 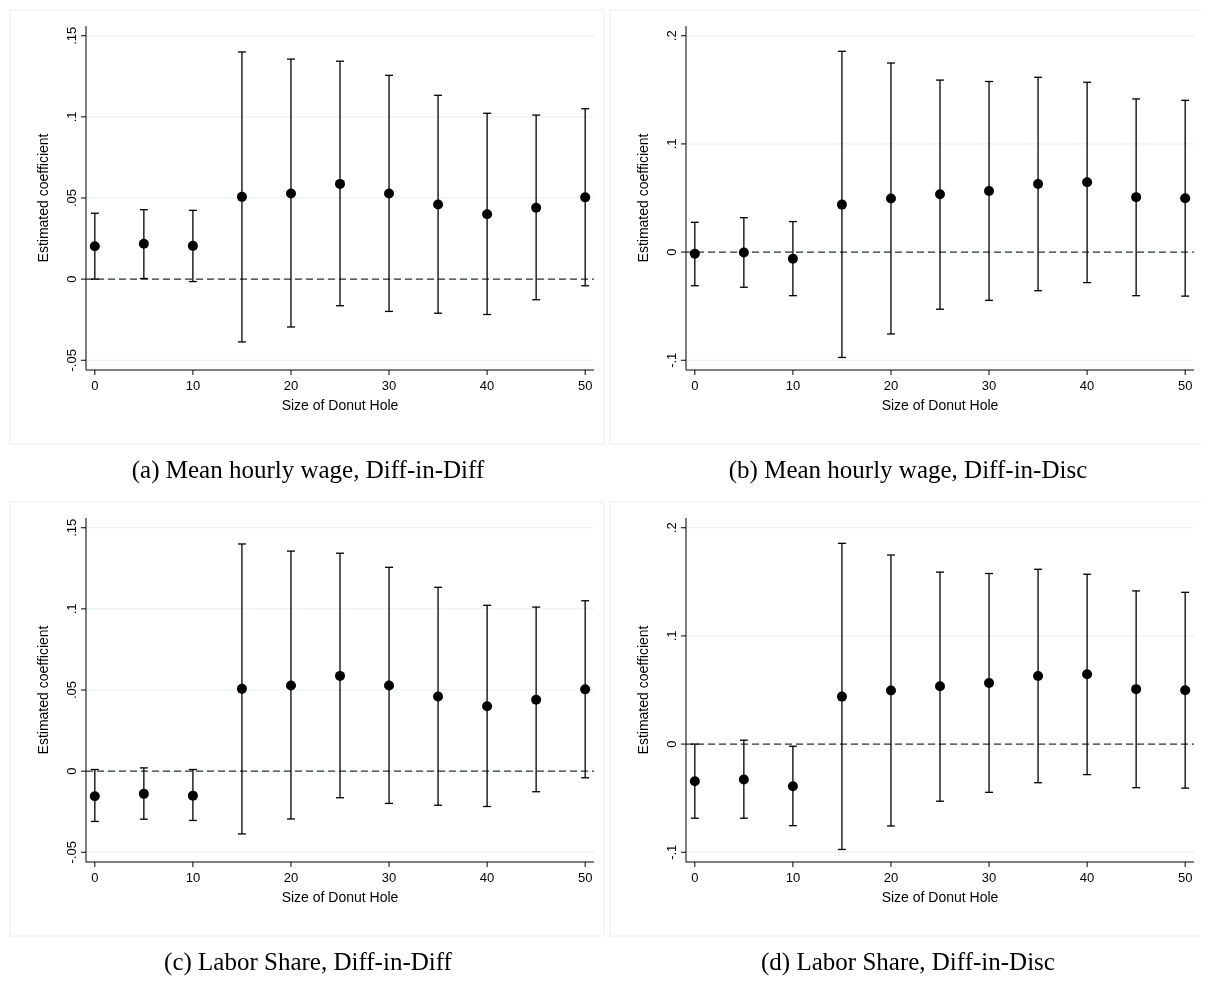 What do you see at coordinates (908, 962) in the screenshot?
I see `text: (d) Labor Share, Diff-in-Disc` at bounding box center [908, 962].